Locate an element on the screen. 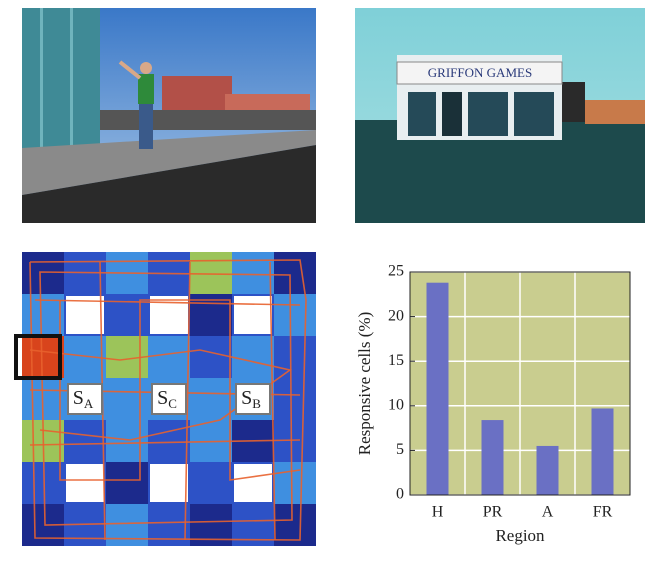 The width and height of the screenshot is (652, 584). highlight-cell is located at coordinates (38, 357).